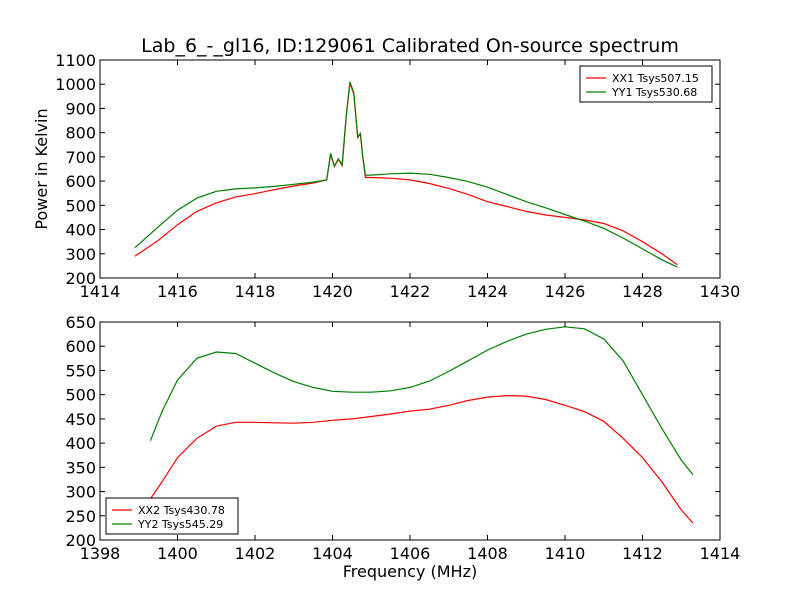  I want to click on x-tick-label: 1416, so click(177, 291).